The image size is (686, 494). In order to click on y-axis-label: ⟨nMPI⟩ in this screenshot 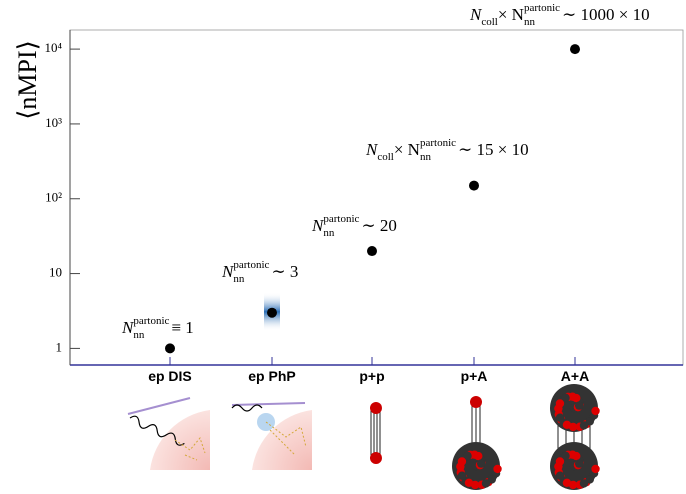, I will do `click(27, 80)`.